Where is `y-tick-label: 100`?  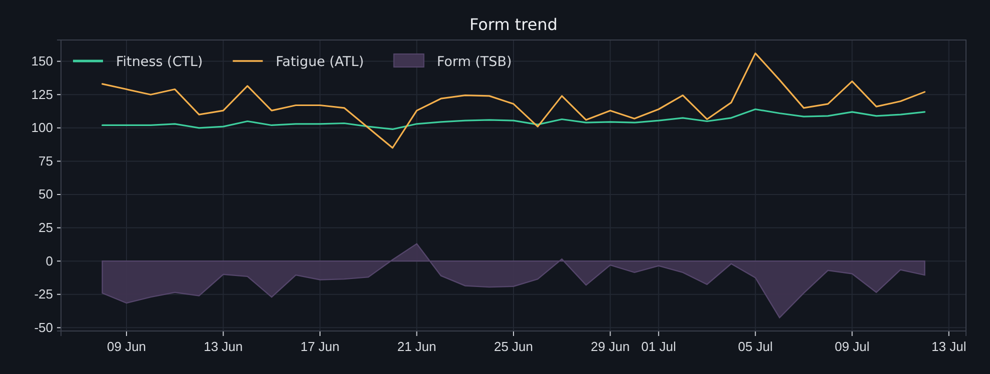 y-tick-label: 100 is located at coordinates (42, 128).